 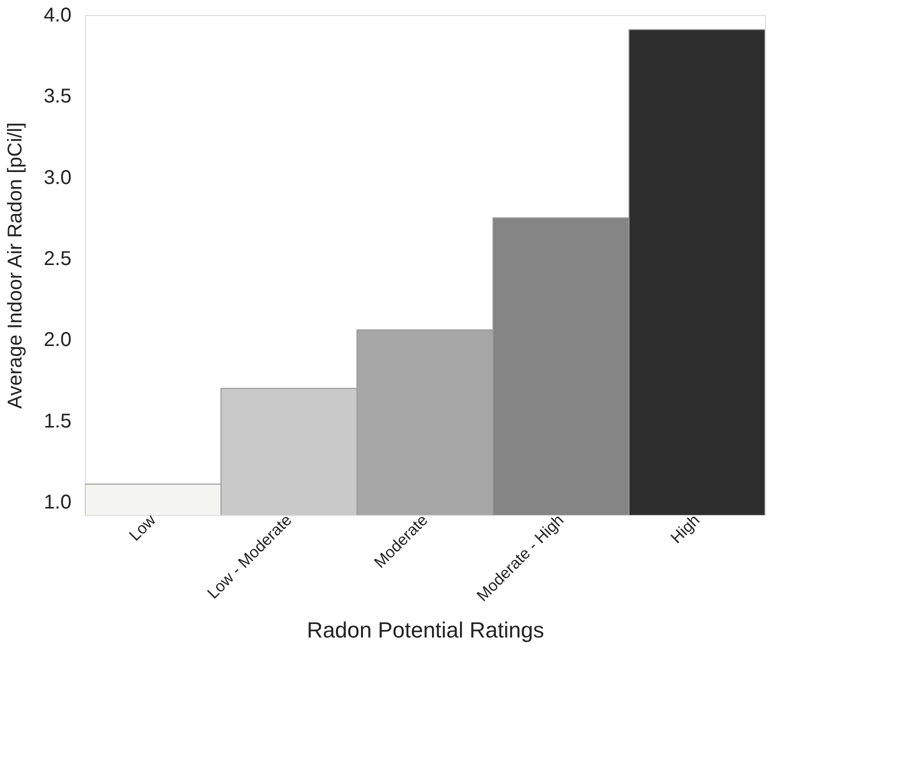 What do you see at coordinates (15, 265) in the screenshot?
I see `y-axis-title: Average Indoor Air Radon [pCi/l]` at bounding box center [15, 265].